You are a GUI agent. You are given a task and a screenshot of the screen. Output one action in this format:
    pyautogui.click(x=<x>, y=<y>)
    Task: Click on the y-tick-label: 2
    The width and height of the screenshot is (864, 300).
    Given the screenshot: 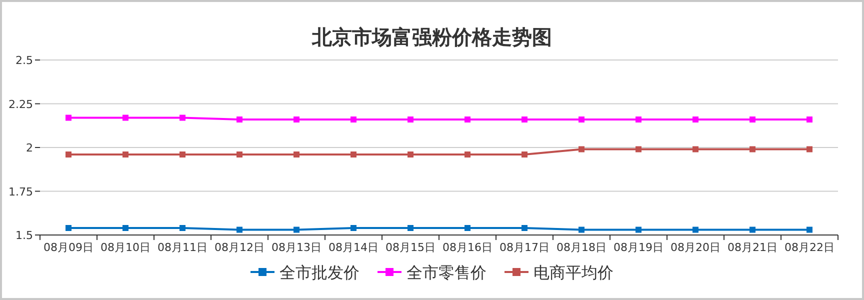 What is the action you would take?
    pyautogui.click(x=29, y=148)
    